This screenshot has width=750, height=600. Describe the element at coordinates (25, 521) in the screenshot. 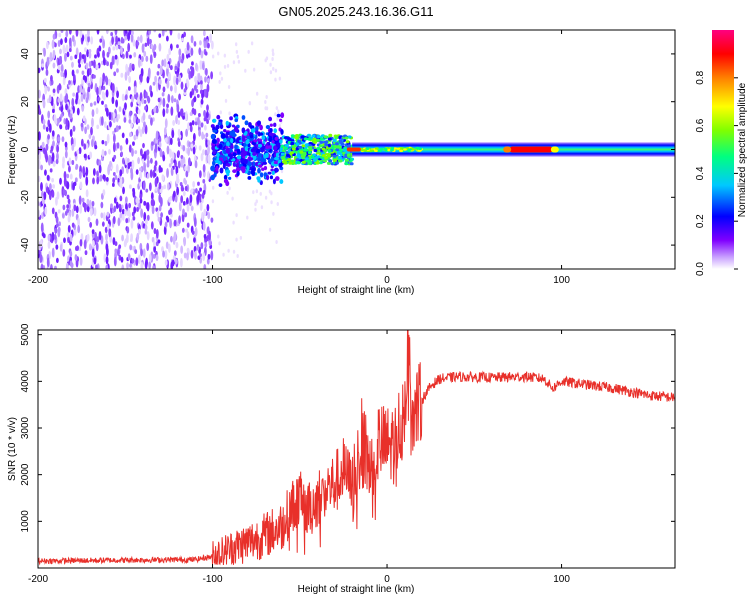

I see `y-tick-label: 1000` at that location.